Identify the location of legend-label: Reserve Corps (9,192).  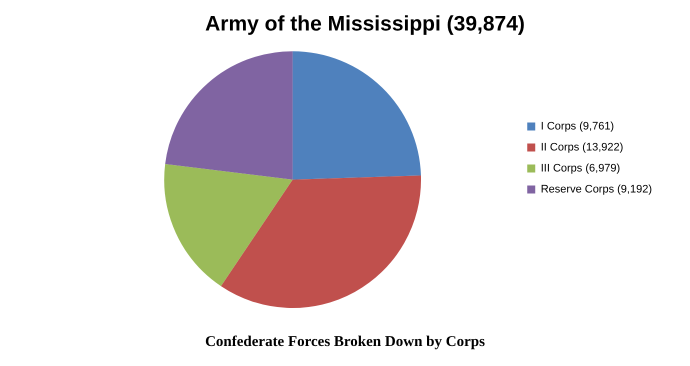
(596, 190).